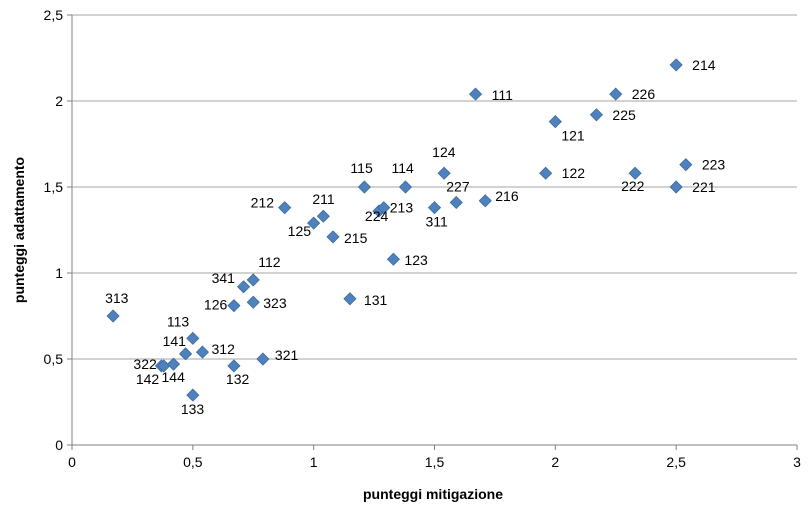 The height and width of the screenshot is (511, 811). Describe the element at coordinates (797, 462) in the screenshot. I see `x-tick-label: 3` at that location.